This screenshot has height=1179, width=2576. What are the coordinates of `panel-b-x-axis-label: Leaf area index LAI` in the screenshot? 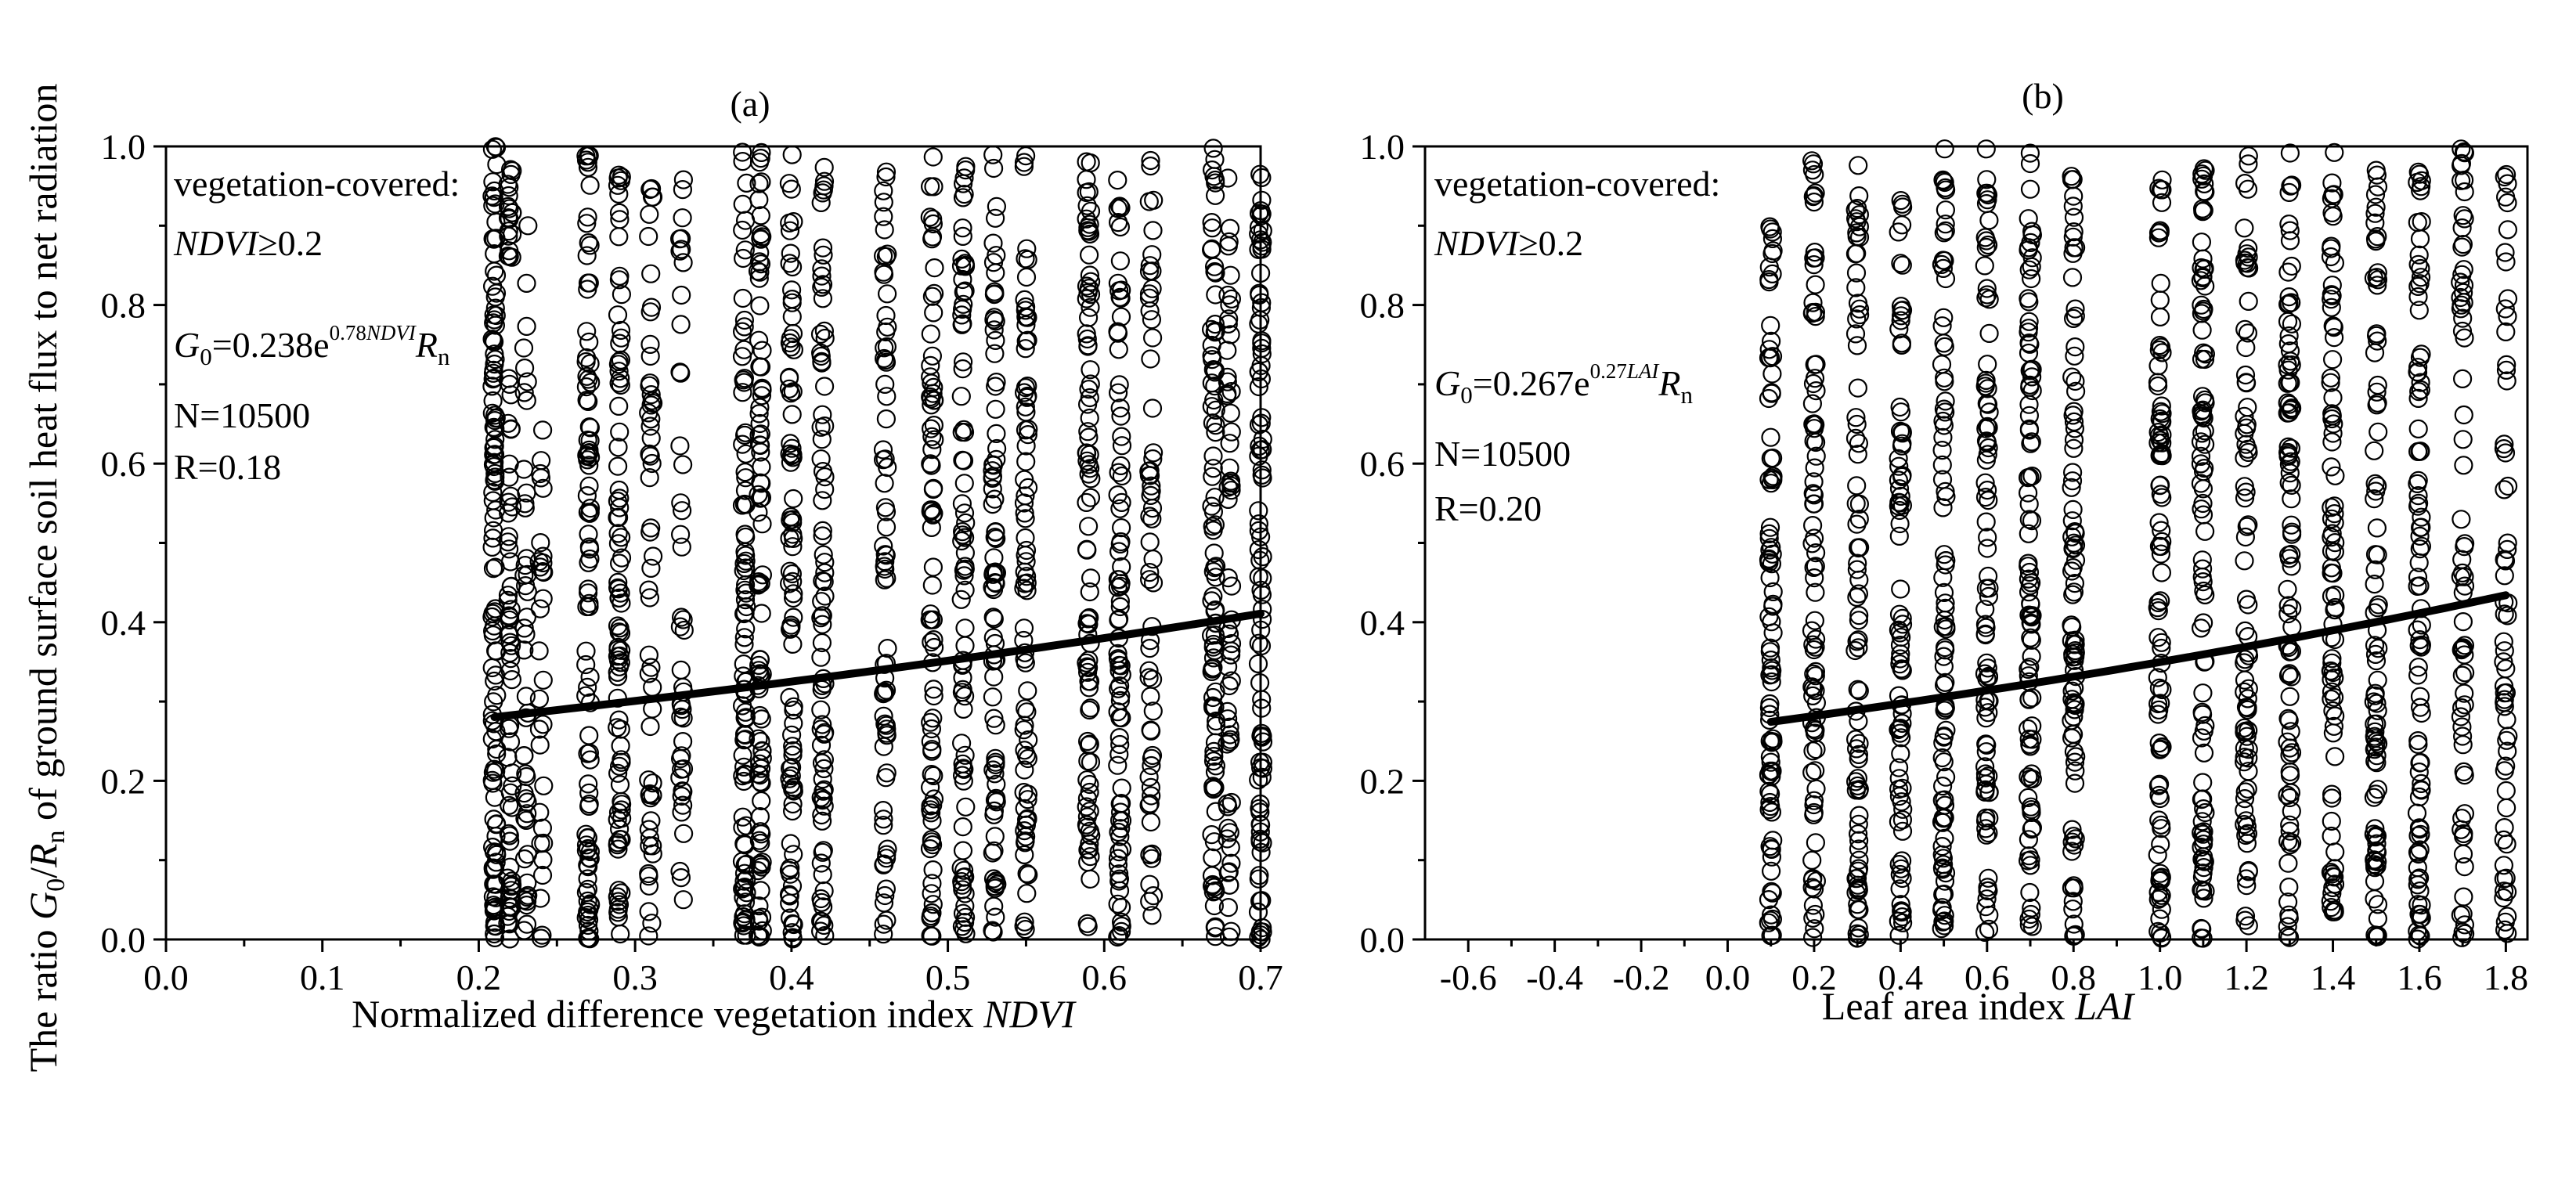 It's located at (1979, 1006).